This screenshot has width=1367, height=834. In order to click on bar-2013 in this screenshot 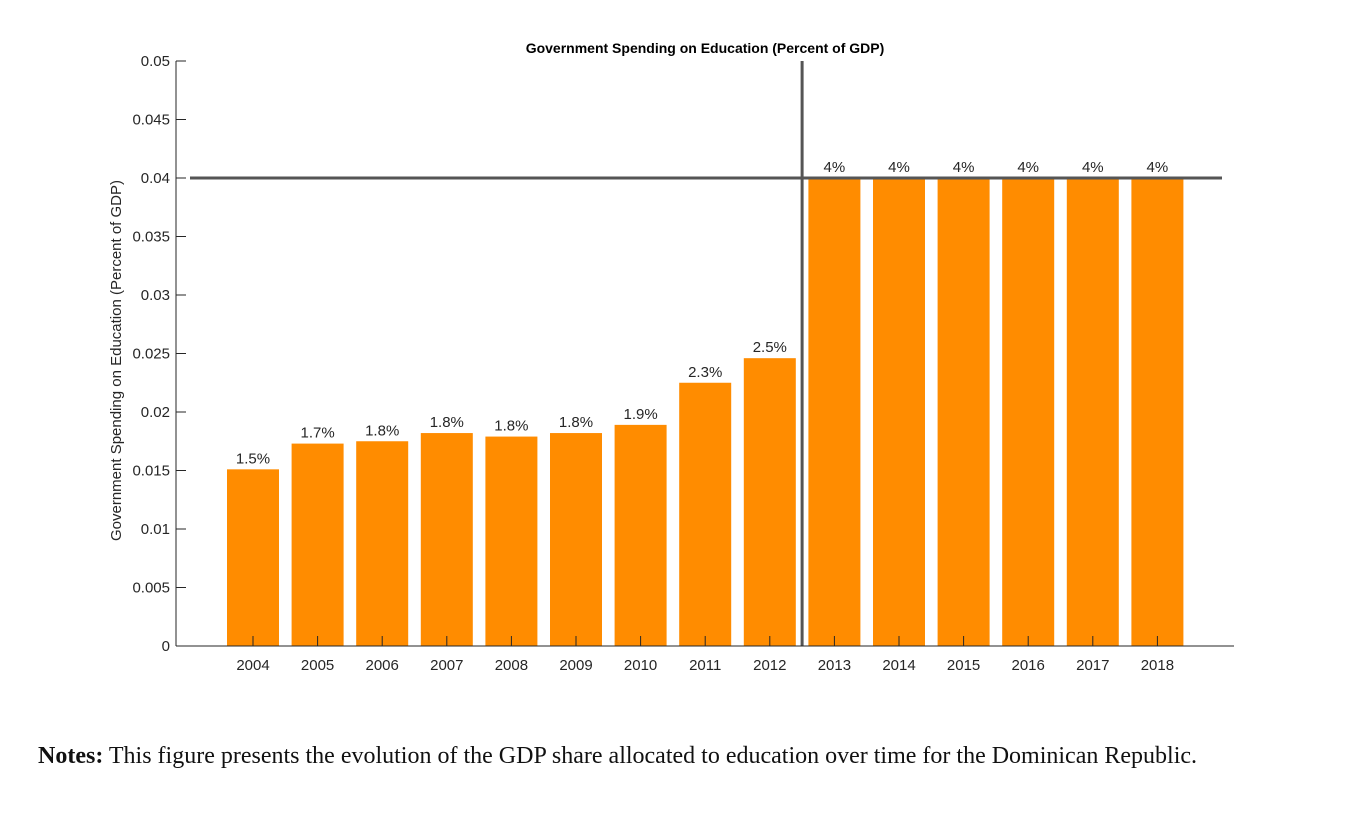, I will do `click(834, 412)`.